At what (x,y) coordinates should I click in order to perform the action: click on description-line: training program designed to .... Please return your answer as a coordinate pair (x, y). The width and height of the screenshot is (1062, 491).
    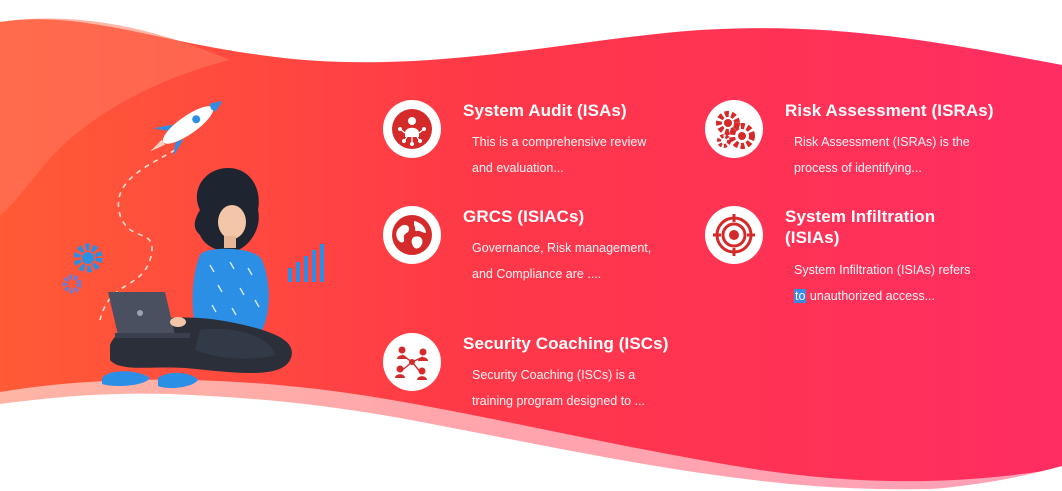
    Looking at the image, I should click on (559, 401).